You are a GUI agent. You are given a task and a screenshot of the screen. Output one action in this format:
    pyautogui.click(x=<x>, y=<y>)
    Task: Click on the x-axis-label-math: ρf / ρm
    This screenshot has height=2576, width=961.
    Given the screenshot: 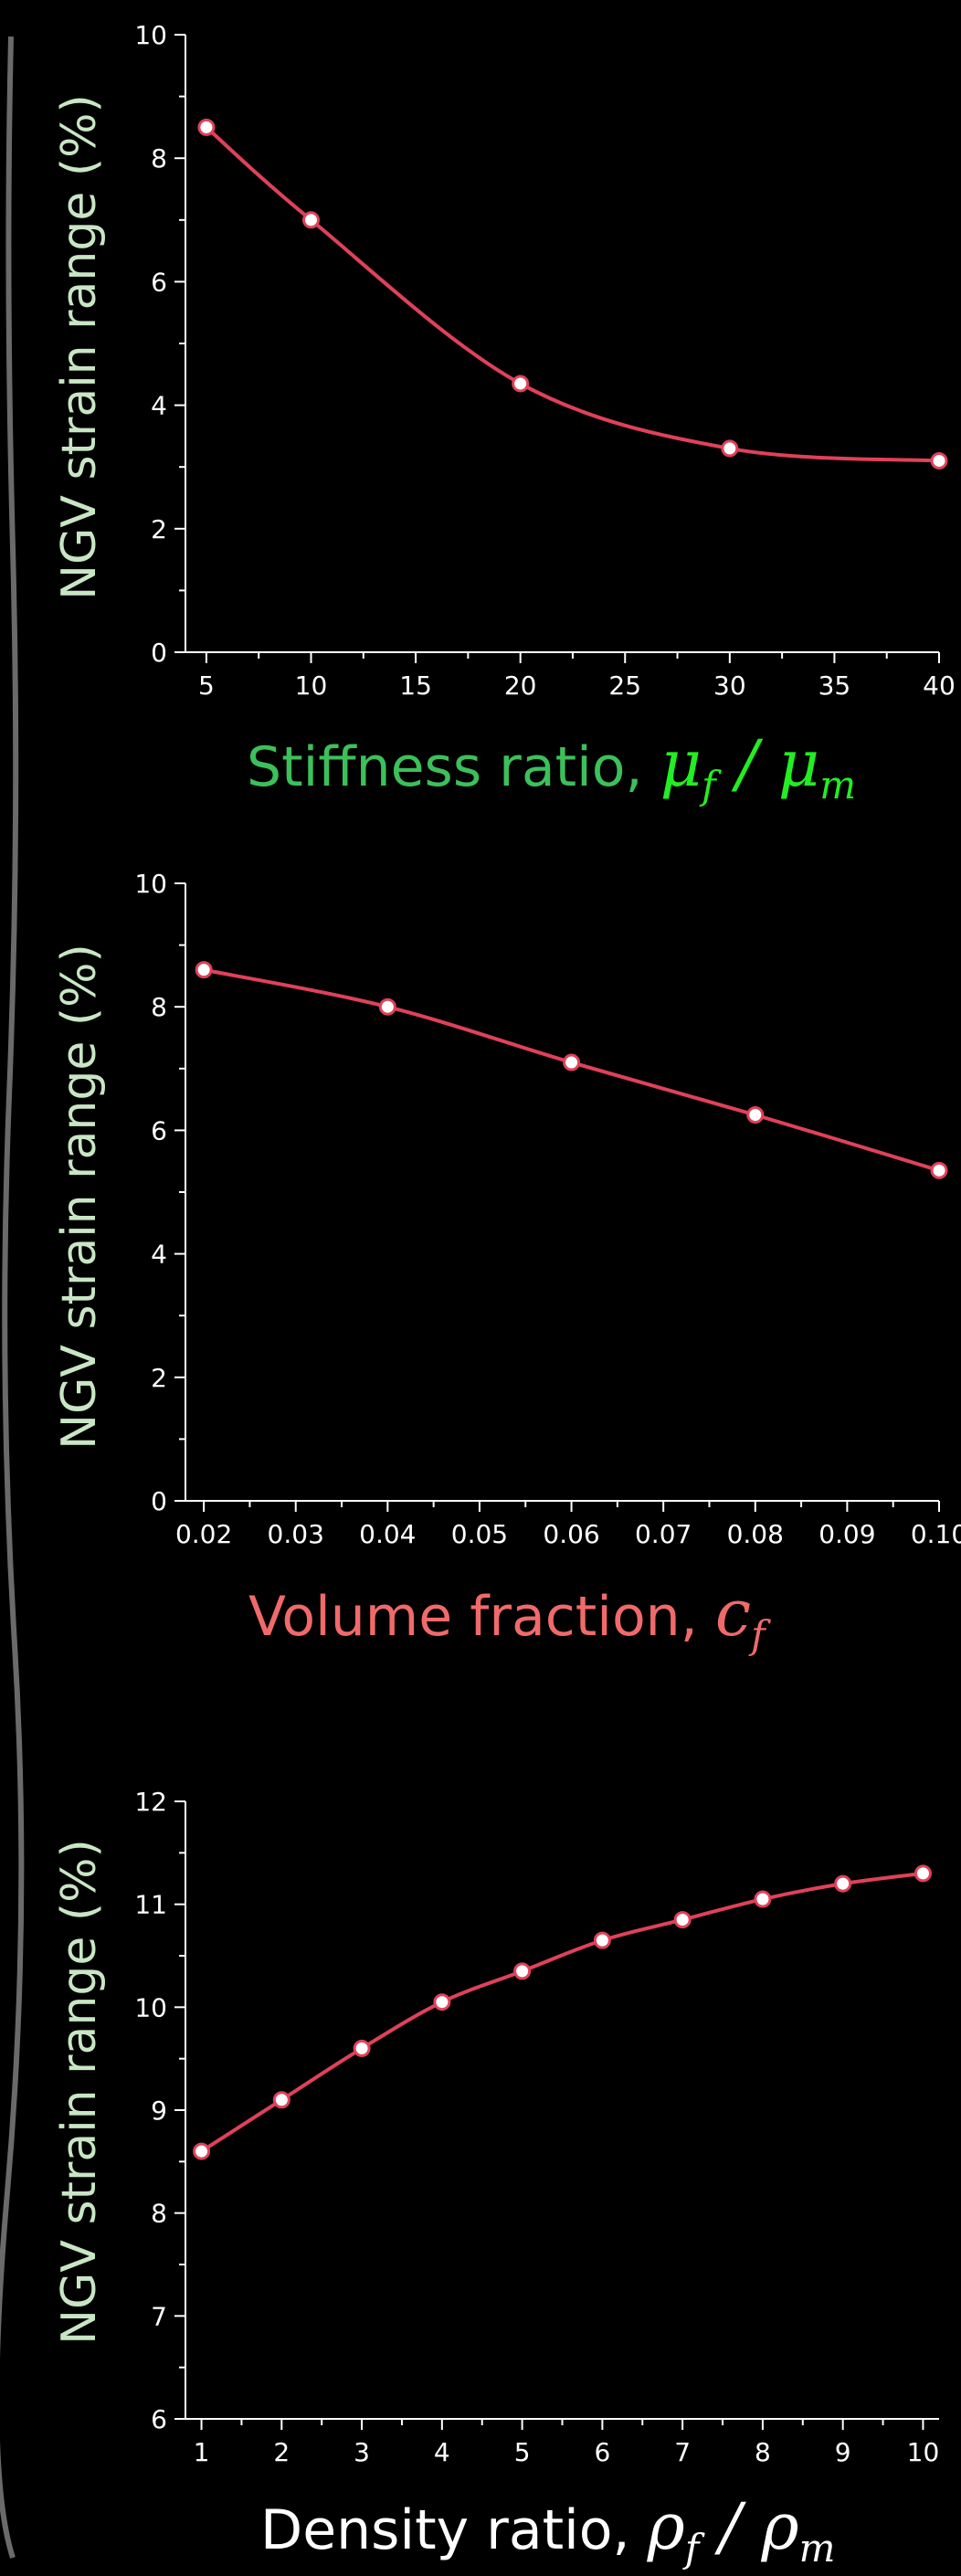 What is the action you would take?
    pyautogui.click(x=741, y=2530)
    